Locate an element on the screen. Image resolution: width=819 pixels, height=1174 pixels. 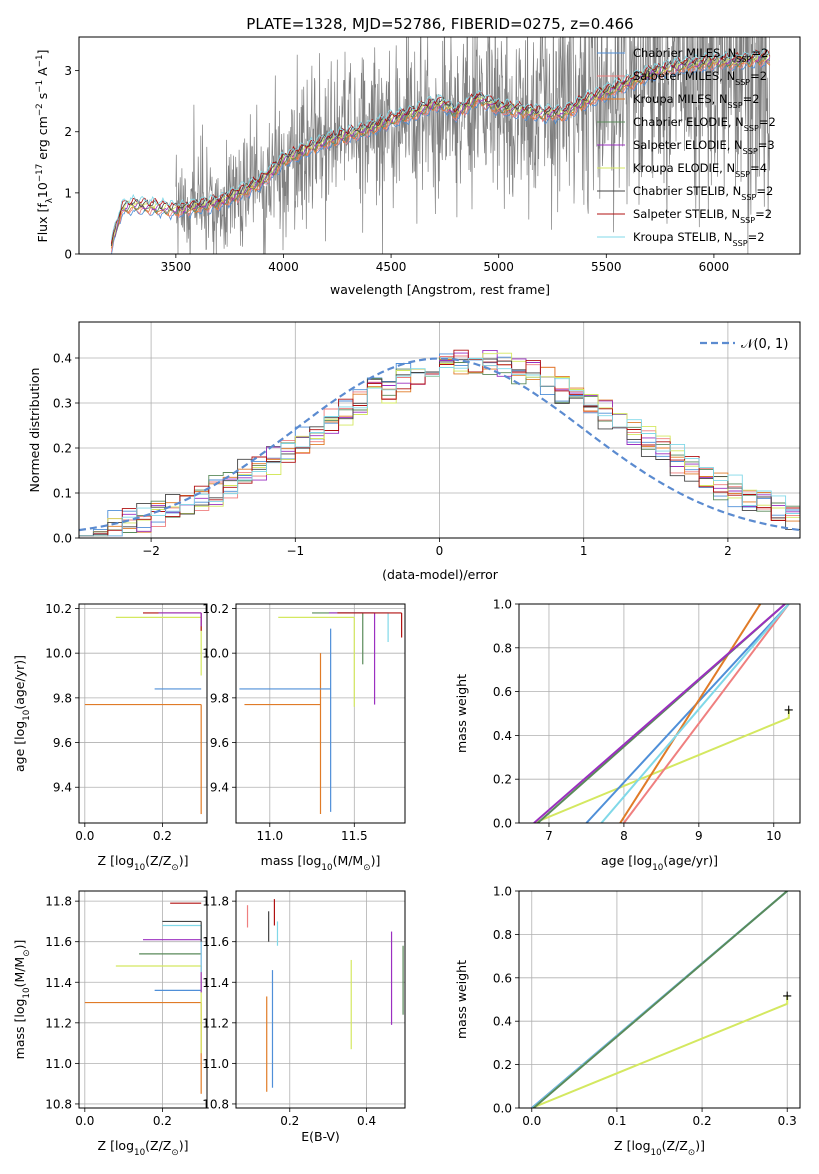
x-tick-label: 11.0 is located at coordinates (269, 836).